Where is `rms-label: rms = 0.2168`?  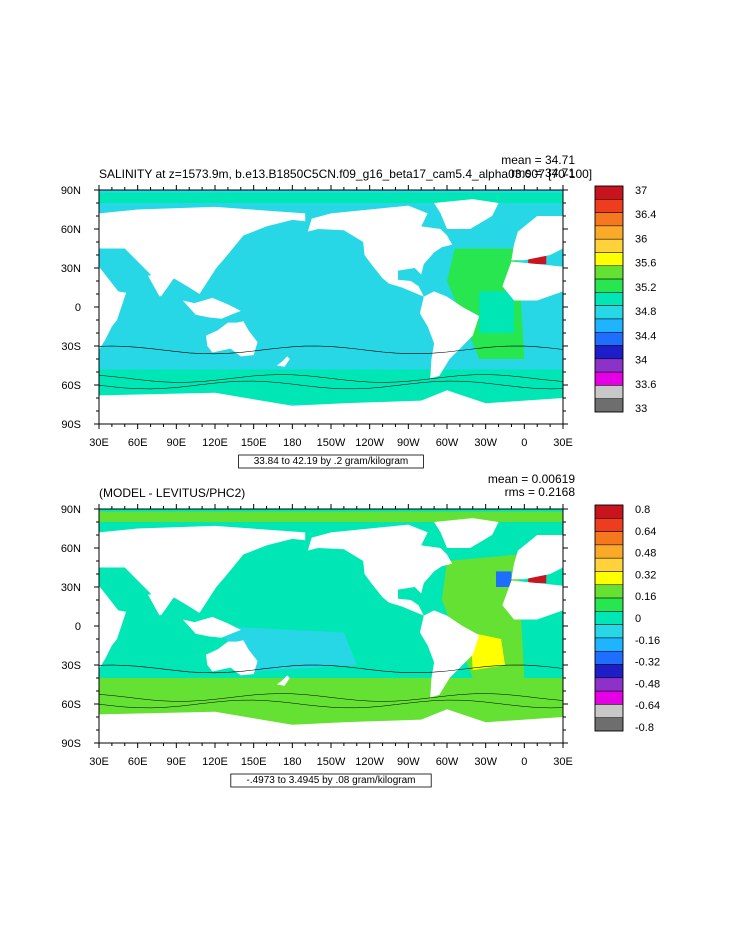 rms-label: rms = 0.2168 is located at coordinates (540, 492).